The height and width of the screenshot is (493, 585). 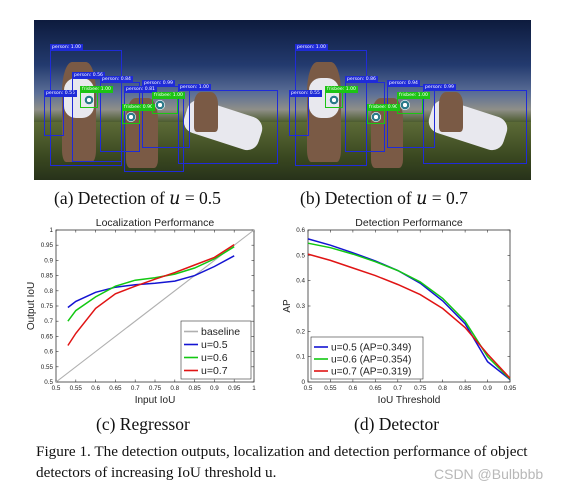 What do you see at coordinates (371, 360) in the screenshot?
I see `legend-entry: u=0.6 (AP=0.354)` at bounding box center [371, 360].